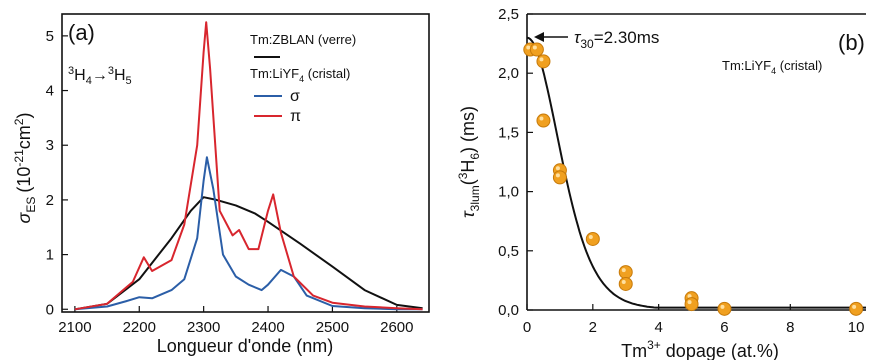 The image size is (869, 360). Describe the element at coordinates (469, 162) in the screenshot. I see `panel-b-y-label: τ3lum(3H6) (ms)` at that location.